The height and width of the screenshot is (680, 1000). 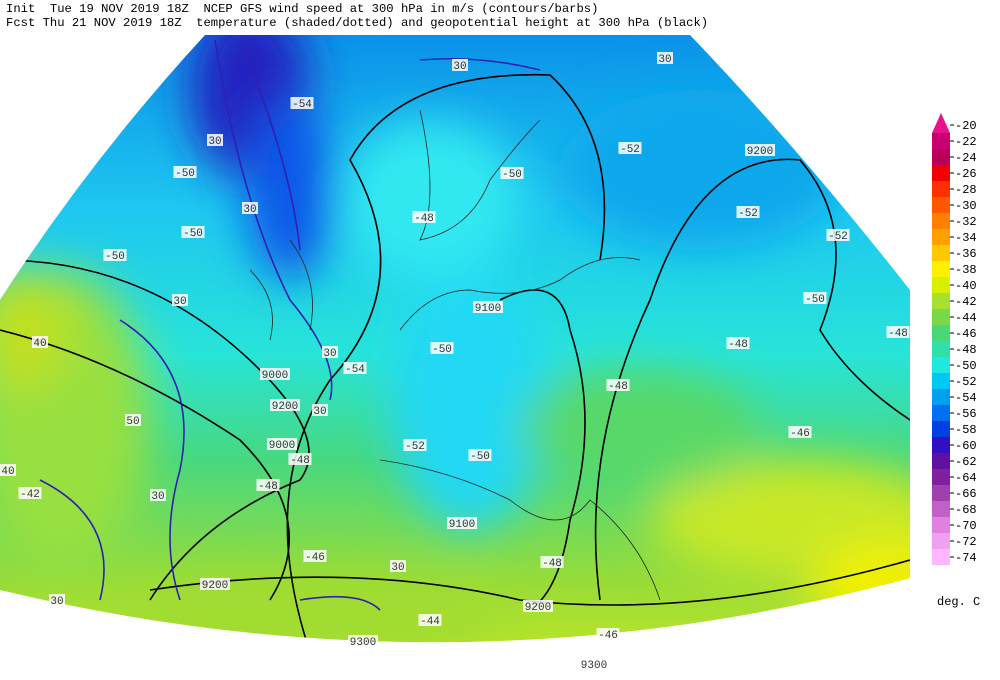 What do you see at coordinates (966, 286) in the screenshot?
I see `colorbar-label: -40` at bounding box center [966, 286].